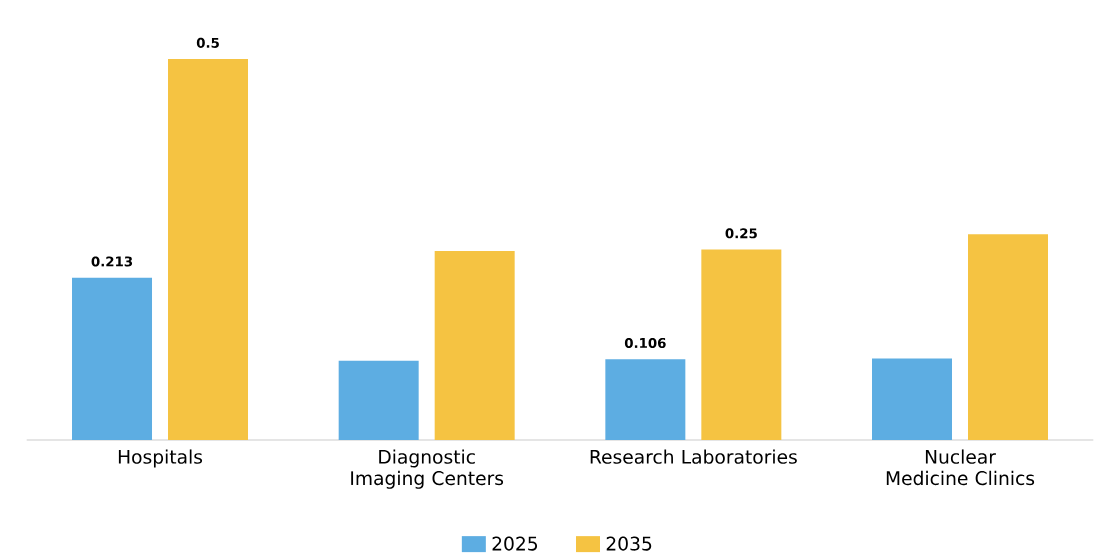 Image resolution: width=1120 pixels, height=560 pixels. Describe the element at coordinates (160, 458) in the screenshot. I see `x-tick-label: Hospitals` at that location.